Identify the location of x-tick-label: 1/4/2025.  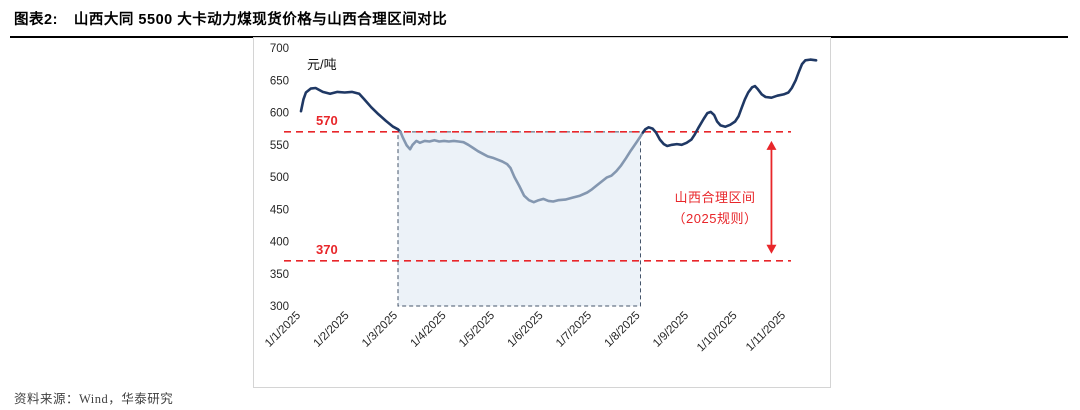
(428, 330).